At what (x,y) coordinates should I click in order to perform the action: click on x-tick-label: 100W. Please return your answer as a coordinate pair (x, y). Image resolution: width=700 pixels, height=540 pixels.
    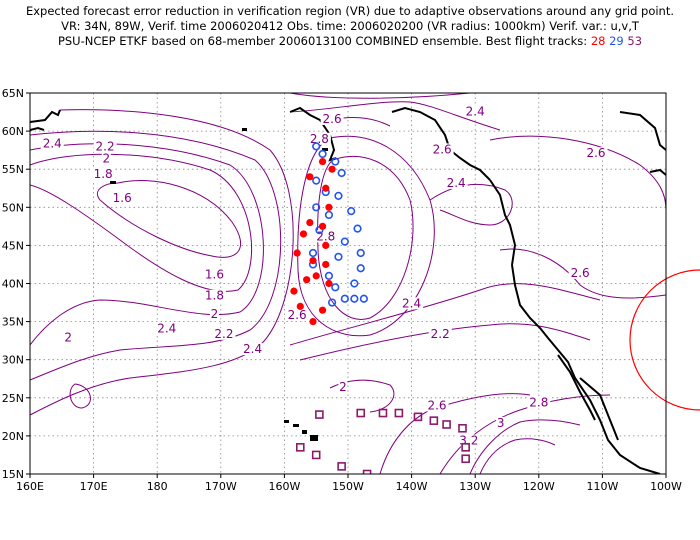
    Looking at the image, I should click on (666, 486).